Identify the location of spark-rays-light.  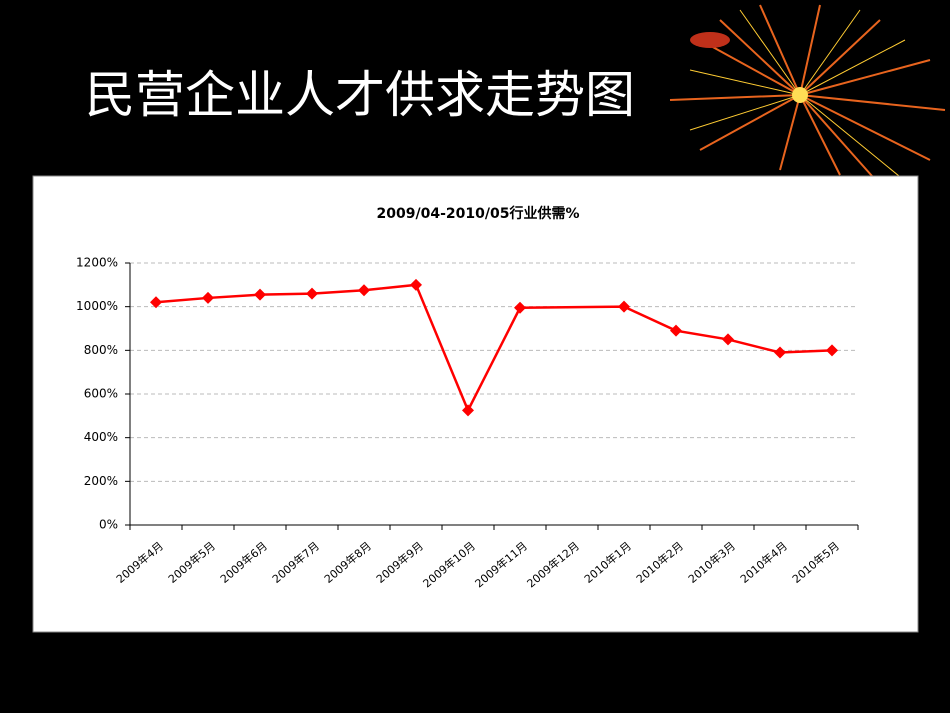
(800, 97).